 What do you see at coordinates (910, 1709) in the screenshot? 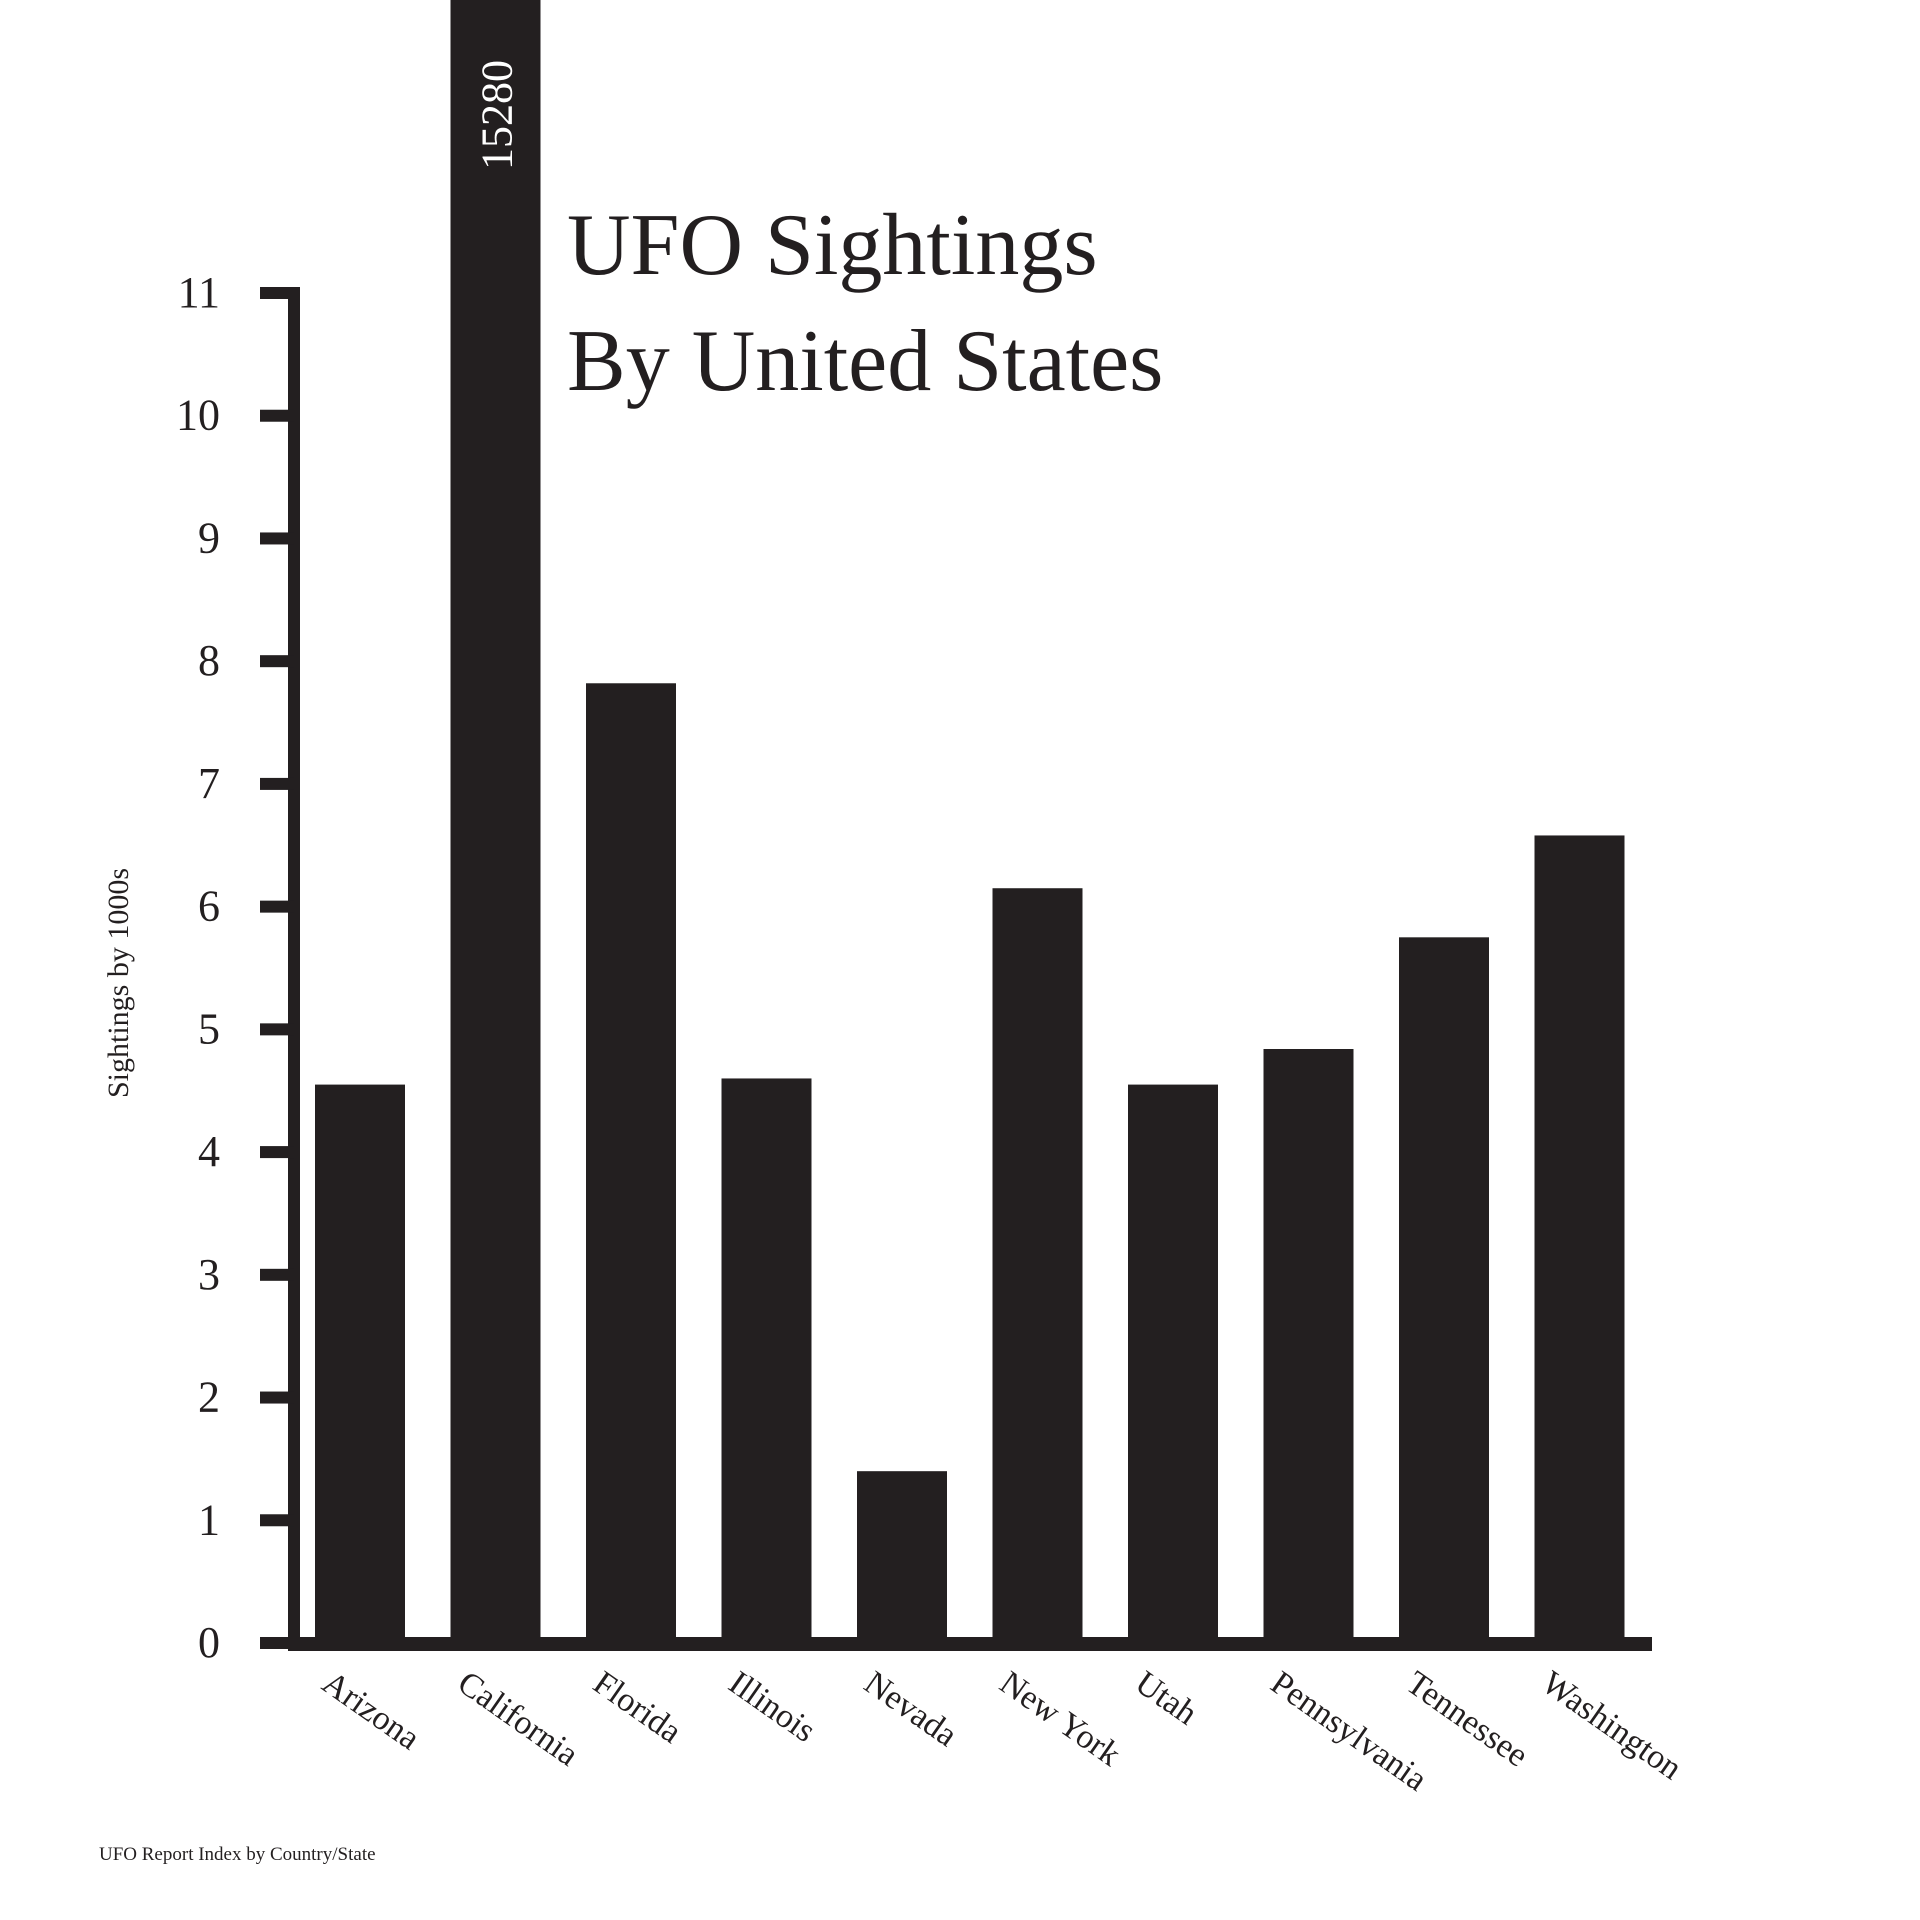
I see `x-tick-label: Nevada` at bounding box center [910, 1709].